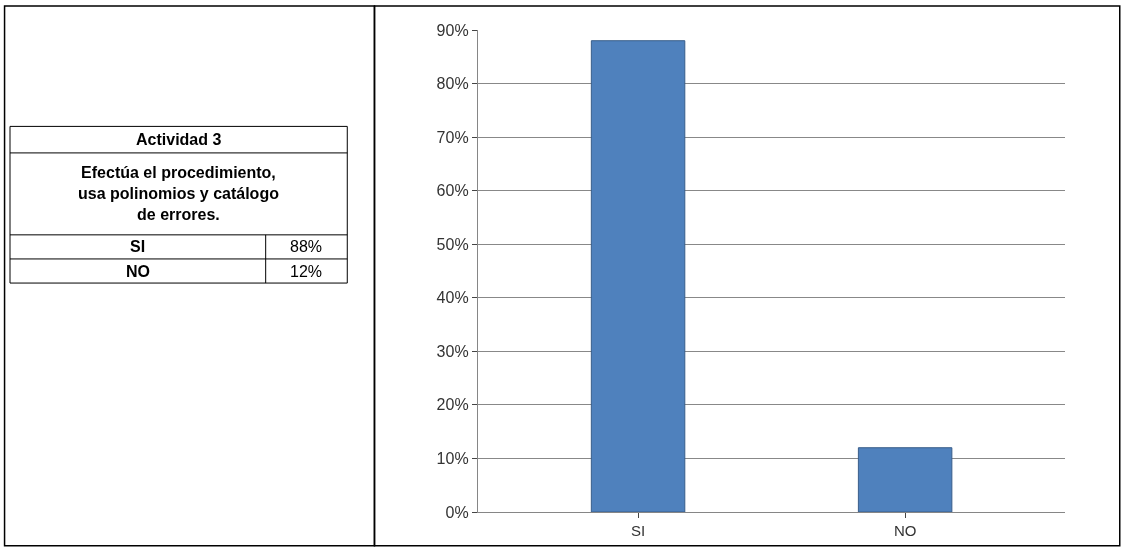  Describe the element at coordinates (452, 244) in the screenshot. I see `y-tick-label: 50%` at that location.